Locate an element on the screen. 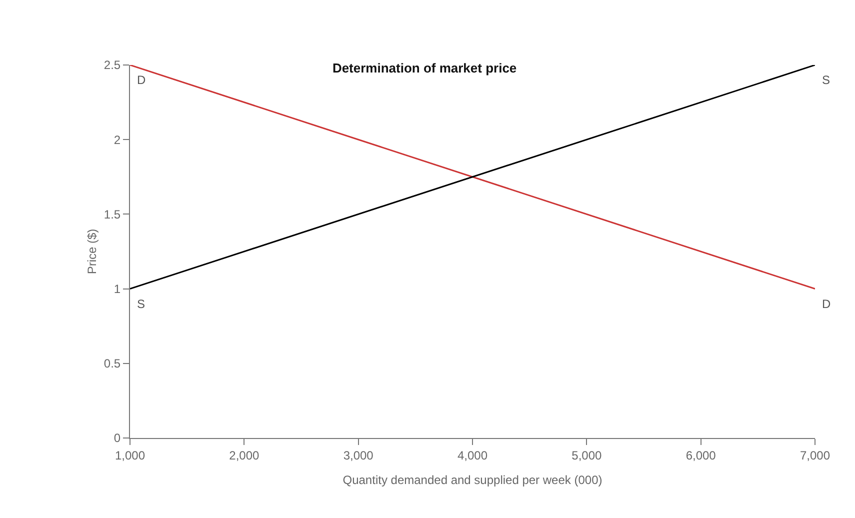  y-tick-label: 1.5 is located at coordinates (112, 214).